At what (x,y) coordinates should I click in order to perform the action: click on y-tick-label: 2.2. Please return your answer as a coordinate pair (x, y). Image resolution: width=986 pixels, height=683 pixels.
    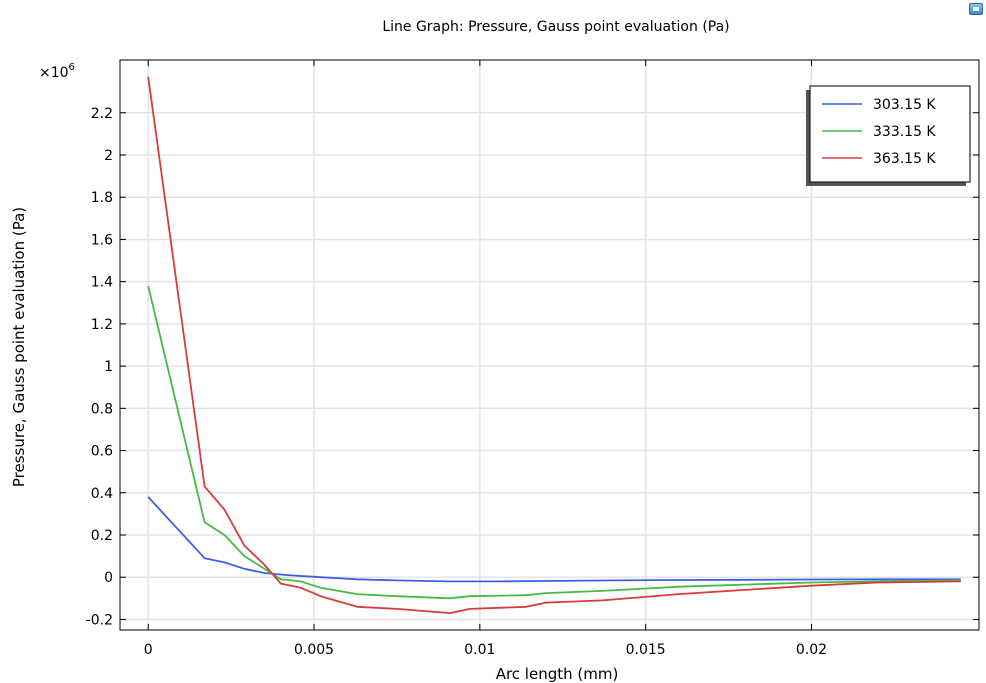
    Looking at the image, I should click on (102, 114).